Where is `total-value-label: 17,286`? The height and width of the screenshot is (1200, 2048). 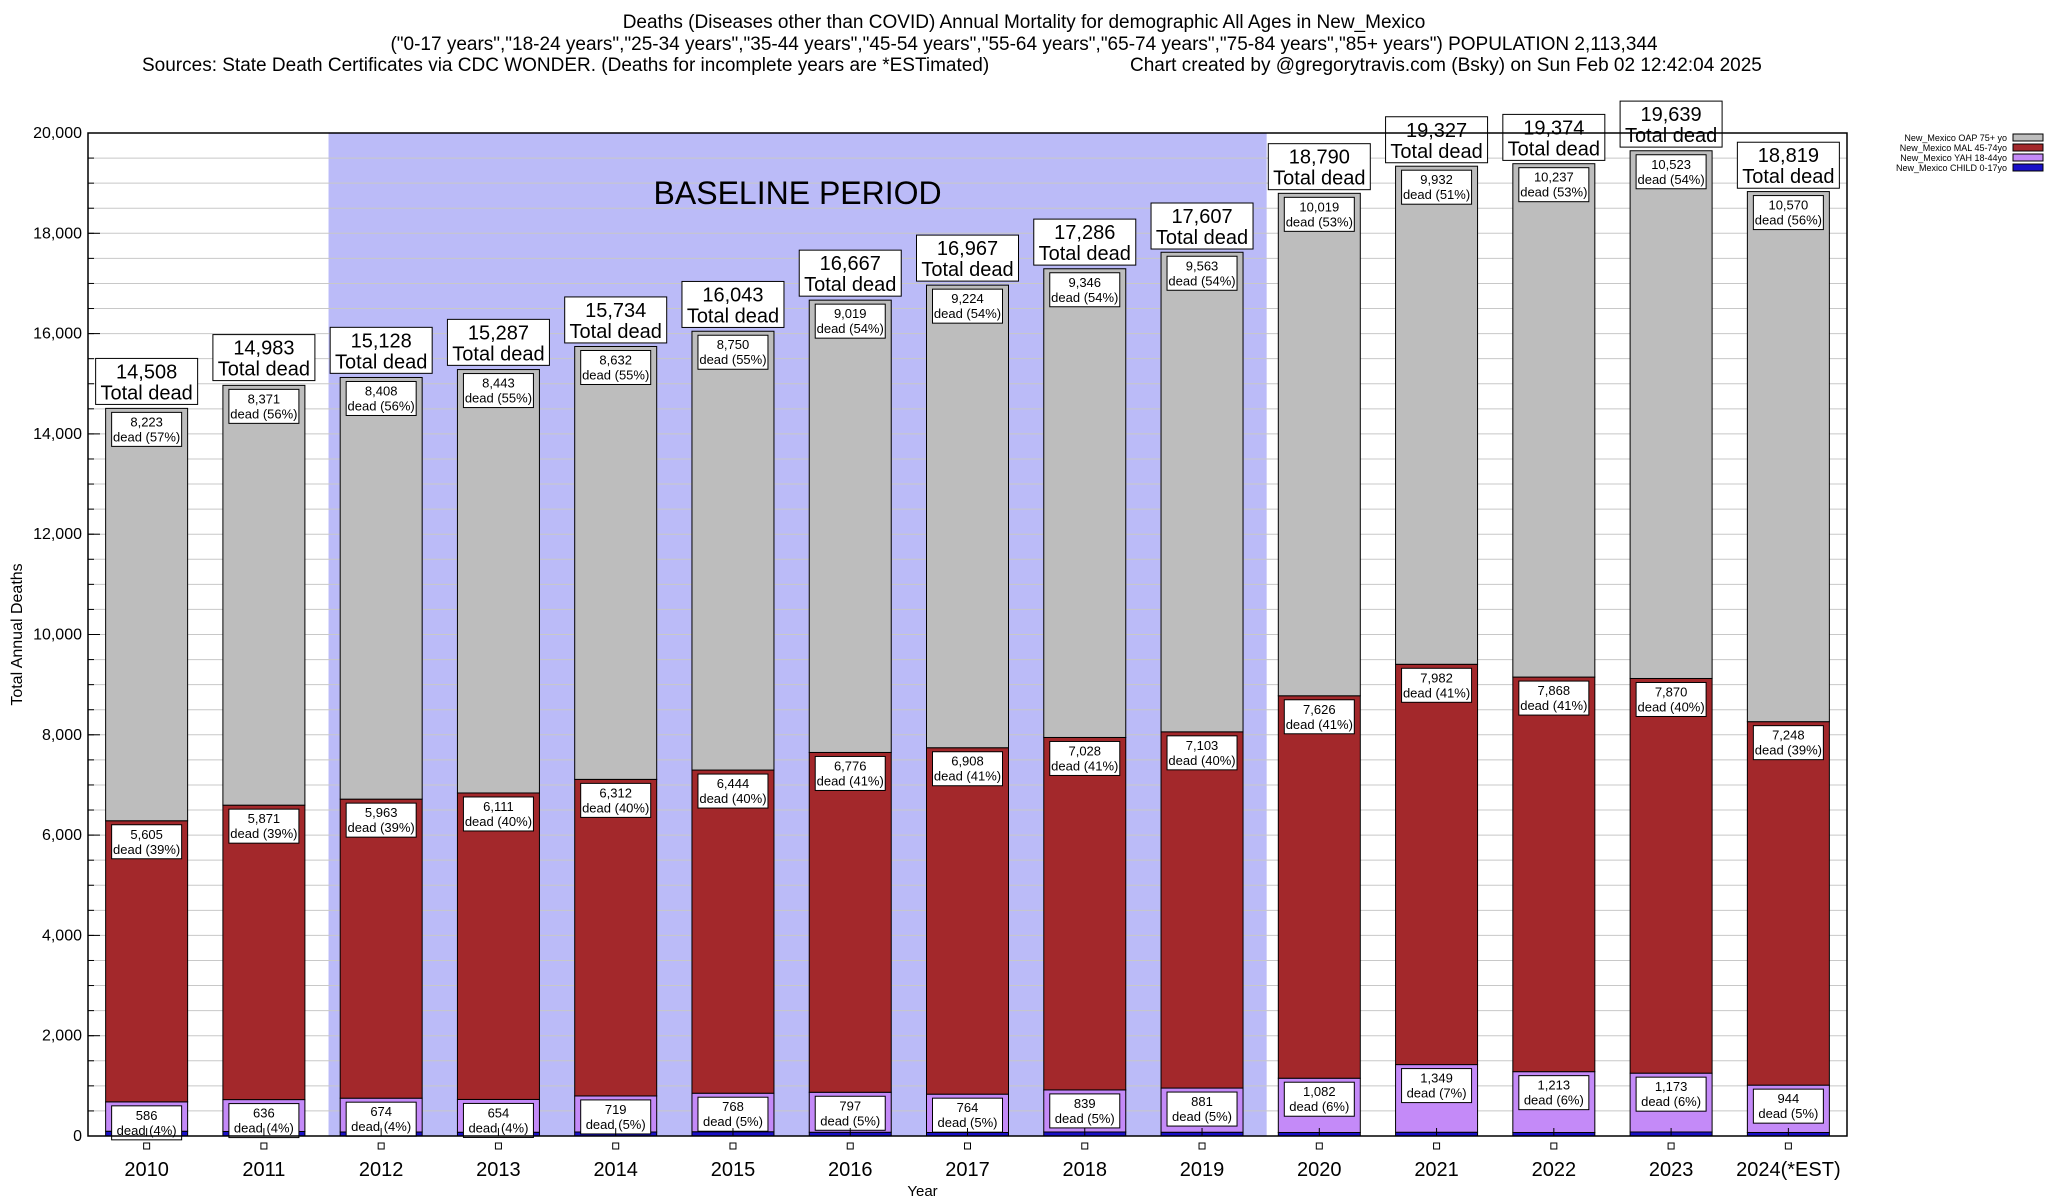 total-value-label: 17,286 is located at coordinates (1084, 233).